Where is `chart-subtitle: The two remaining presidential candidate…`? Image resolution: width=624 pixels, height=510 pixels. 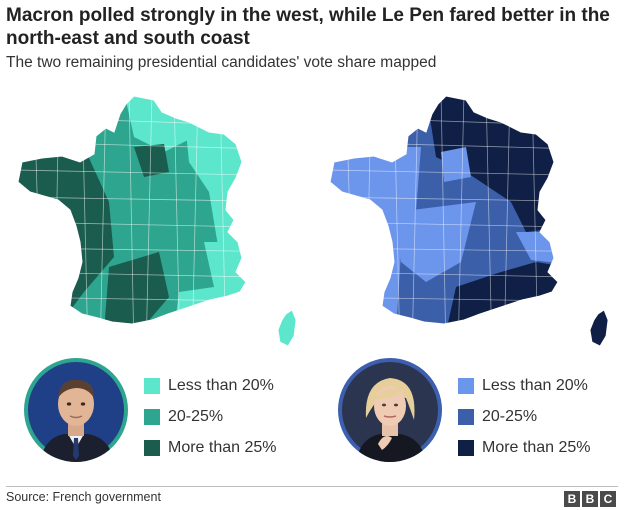
chart-subtitle: The two remaining presidential candidate… is located at coordinates (221, 62).